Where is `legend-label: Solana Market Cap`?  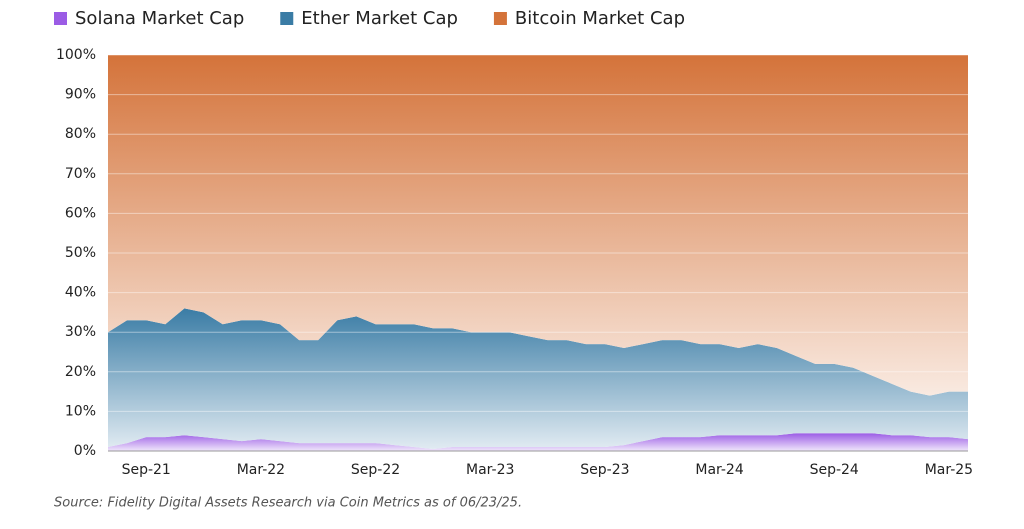
legend-label: Solana Market Cap is located at coordinates (159, 18).